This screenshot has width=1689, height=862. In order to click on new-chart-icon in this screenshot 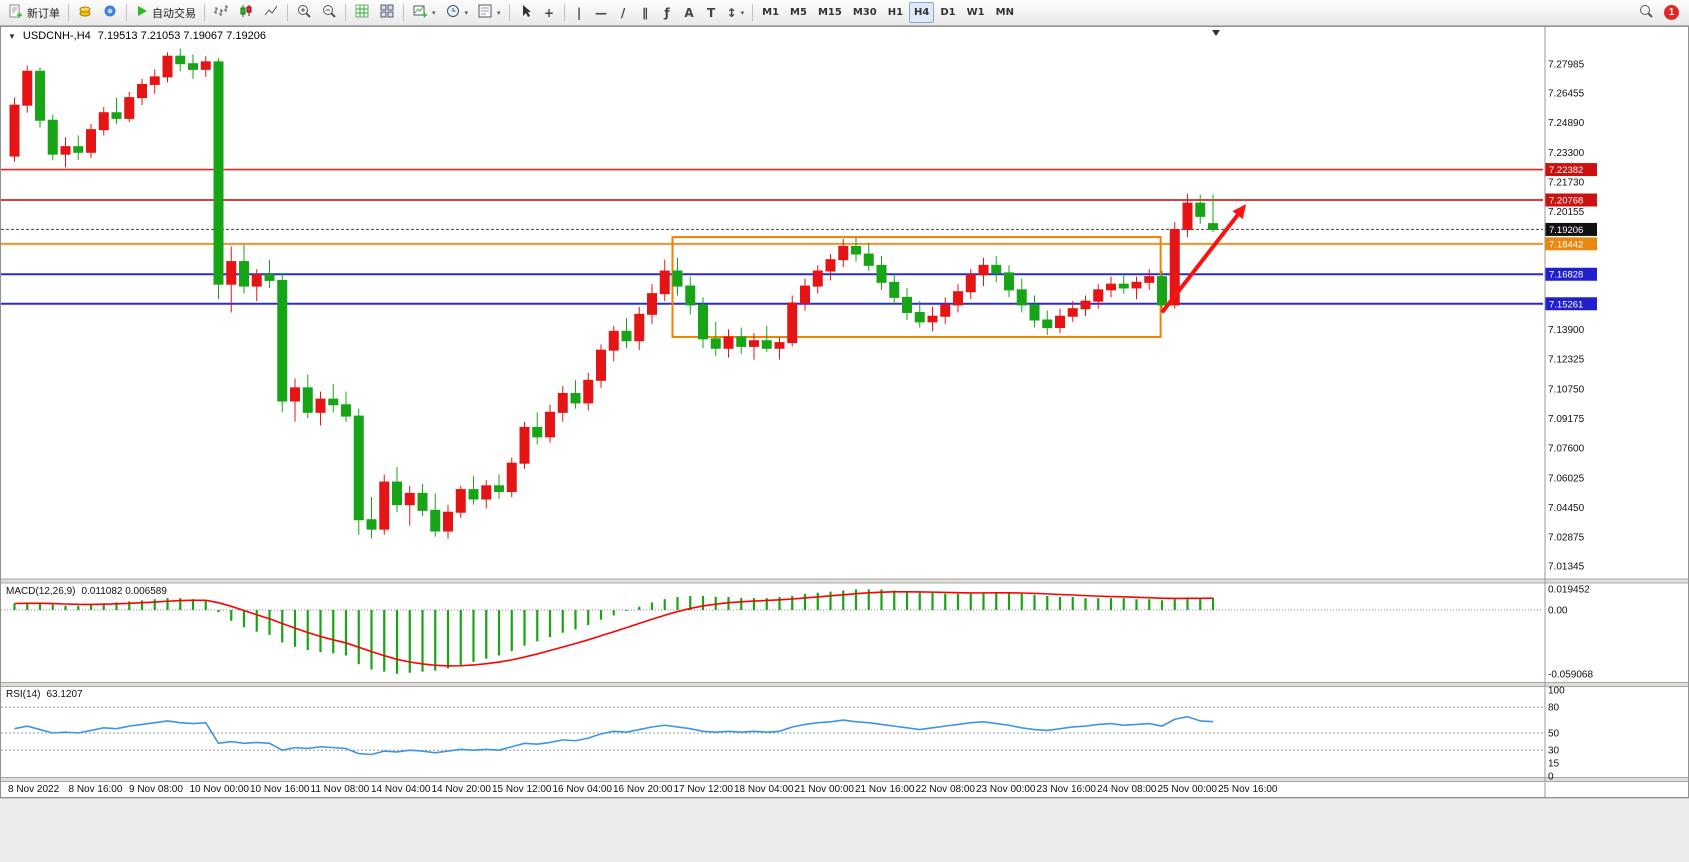, I will do `click(420, 12)`.